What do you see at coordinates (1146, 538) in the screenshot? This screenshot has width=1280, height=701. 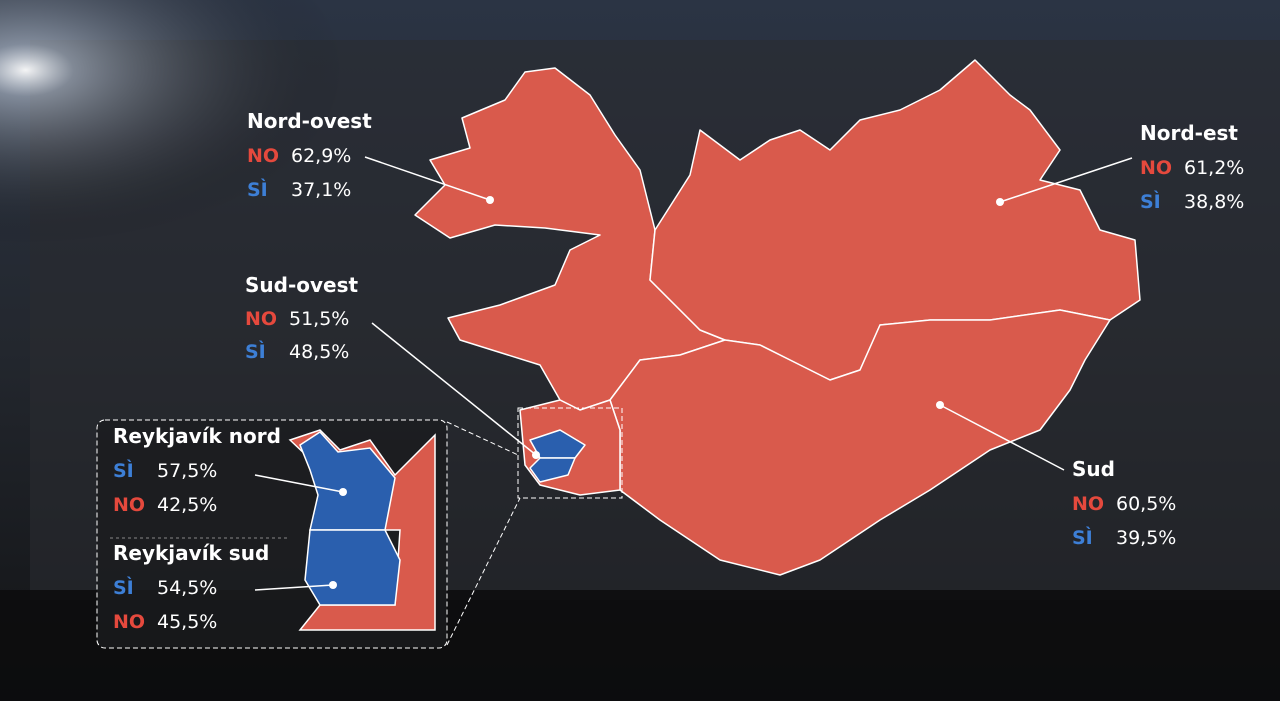 I see `result-value: 39,5%` at bounding box center [1146, 538].